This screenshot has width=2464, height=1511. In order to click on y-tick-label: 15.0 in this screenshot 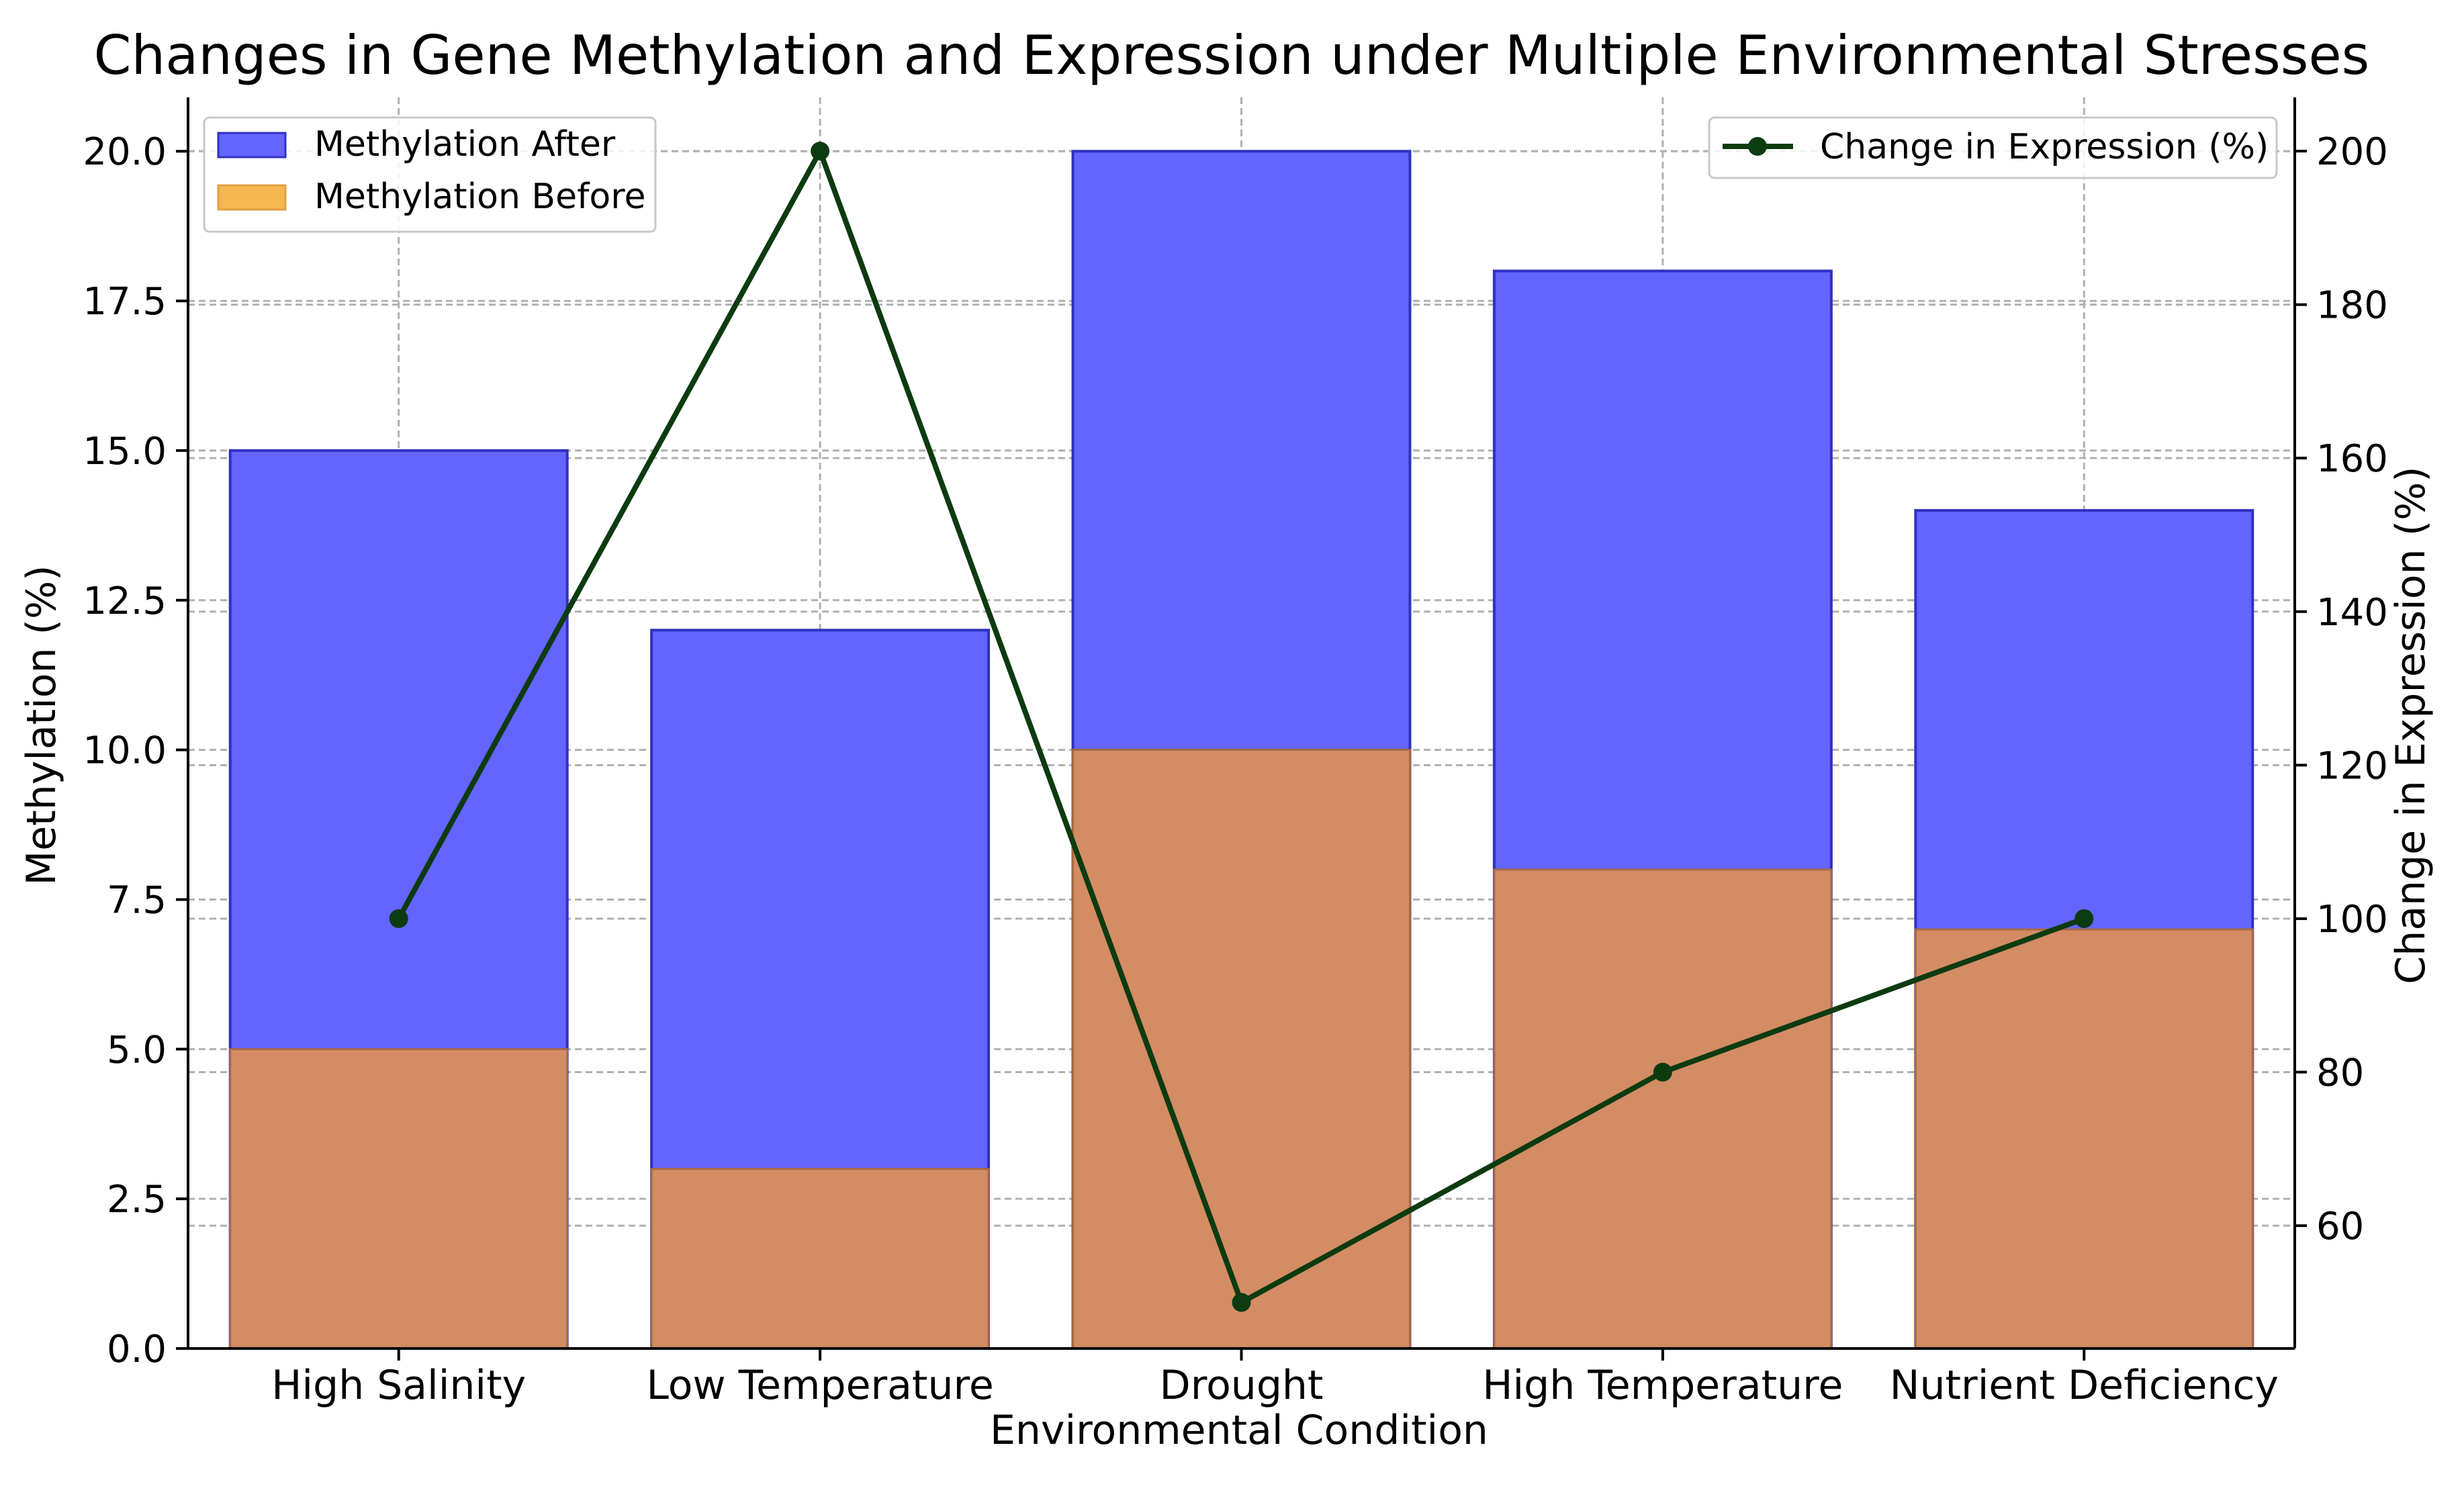, I will do `click(125, 452)`.